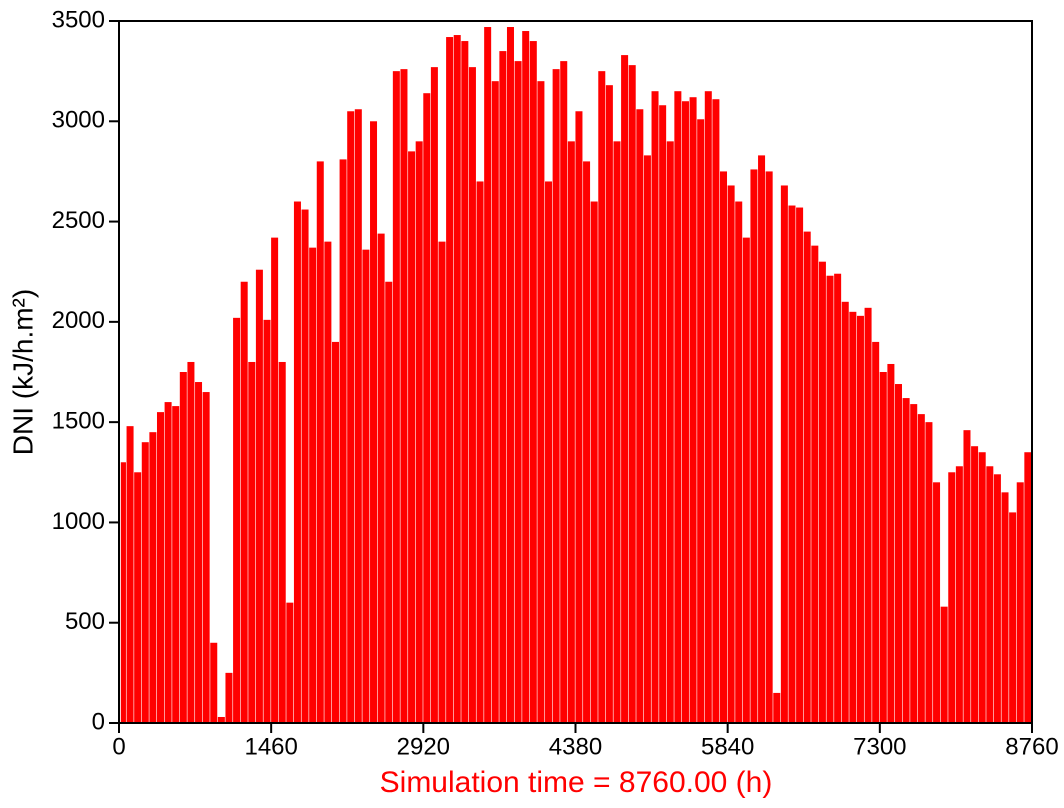 This screenshot has height=808, width=1064. I want to click on x-tick-label: 7300, so click(879, 746).